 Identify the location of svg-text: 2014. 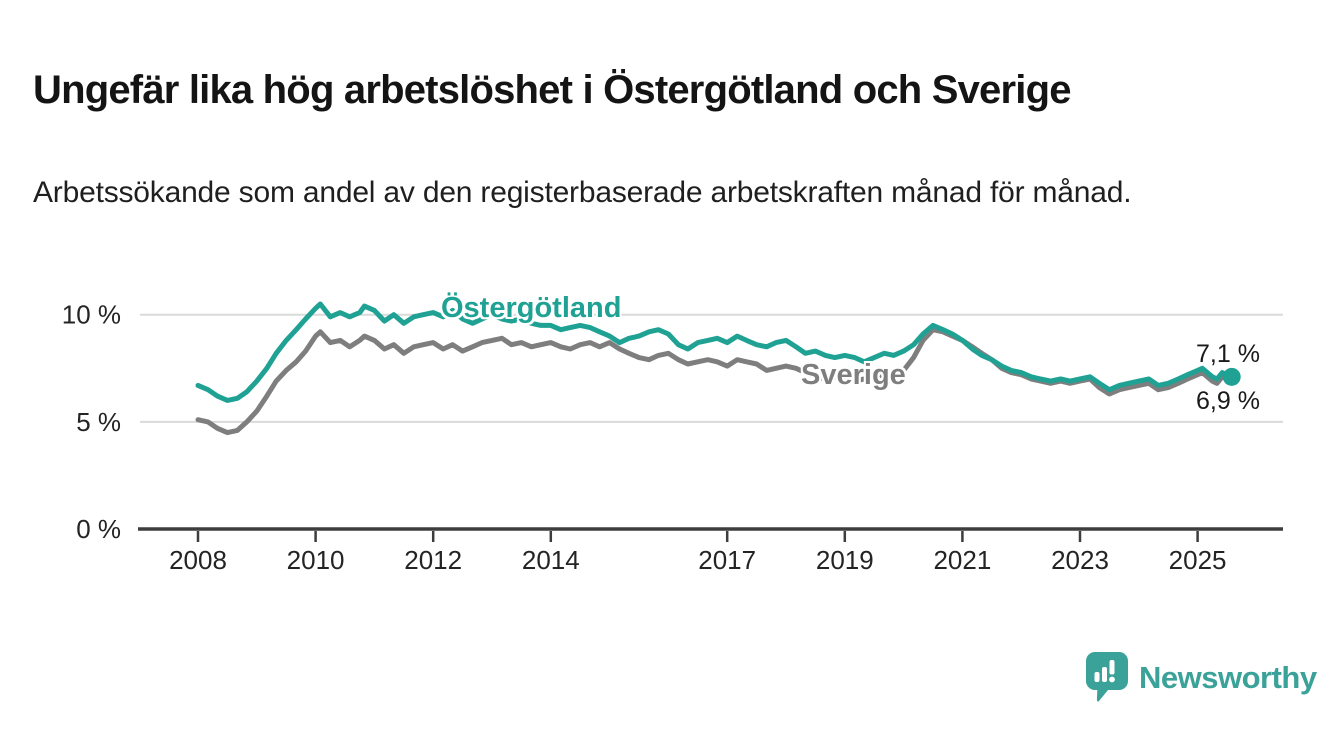
(551, 560).